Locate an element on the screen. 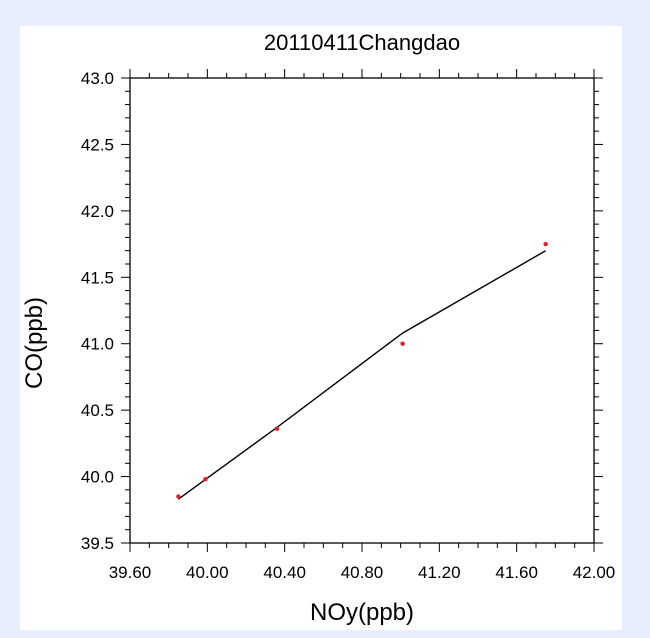 The image size is (650, 638). x-axis-label: NOy(ppb) is located at coordinates (362, 612).